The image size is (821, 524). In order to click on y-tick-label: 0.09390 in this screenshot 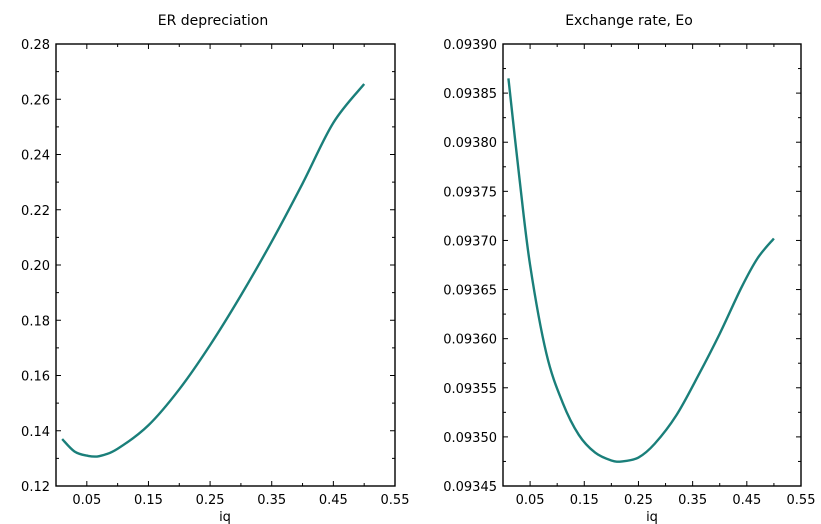, I will do `click(470, 45)`.